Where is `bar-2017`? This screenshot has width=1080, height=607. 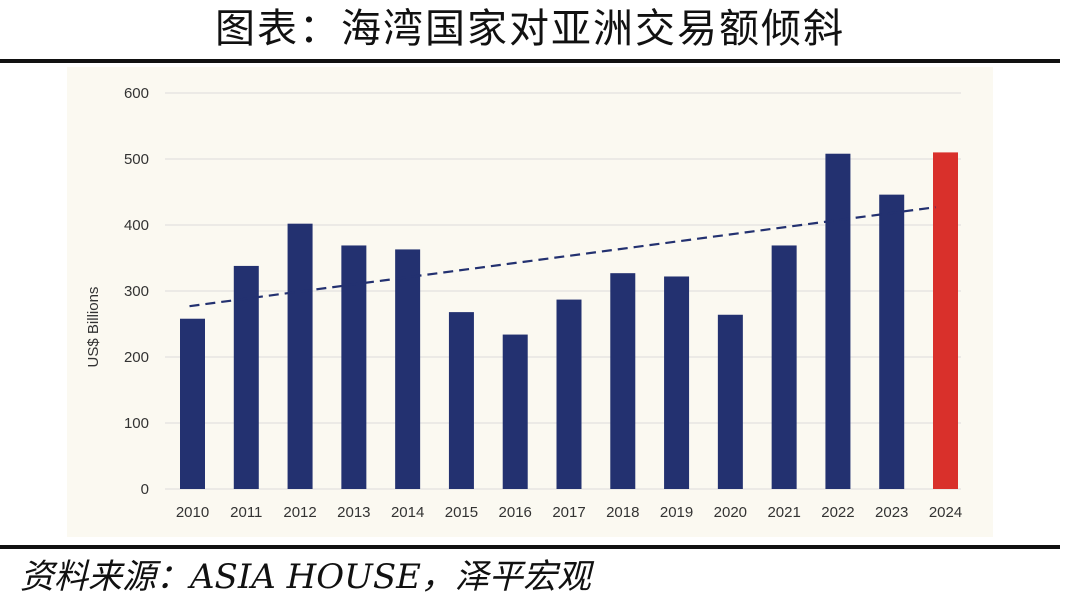 bar-2017 is located at coordinates (569, 394).